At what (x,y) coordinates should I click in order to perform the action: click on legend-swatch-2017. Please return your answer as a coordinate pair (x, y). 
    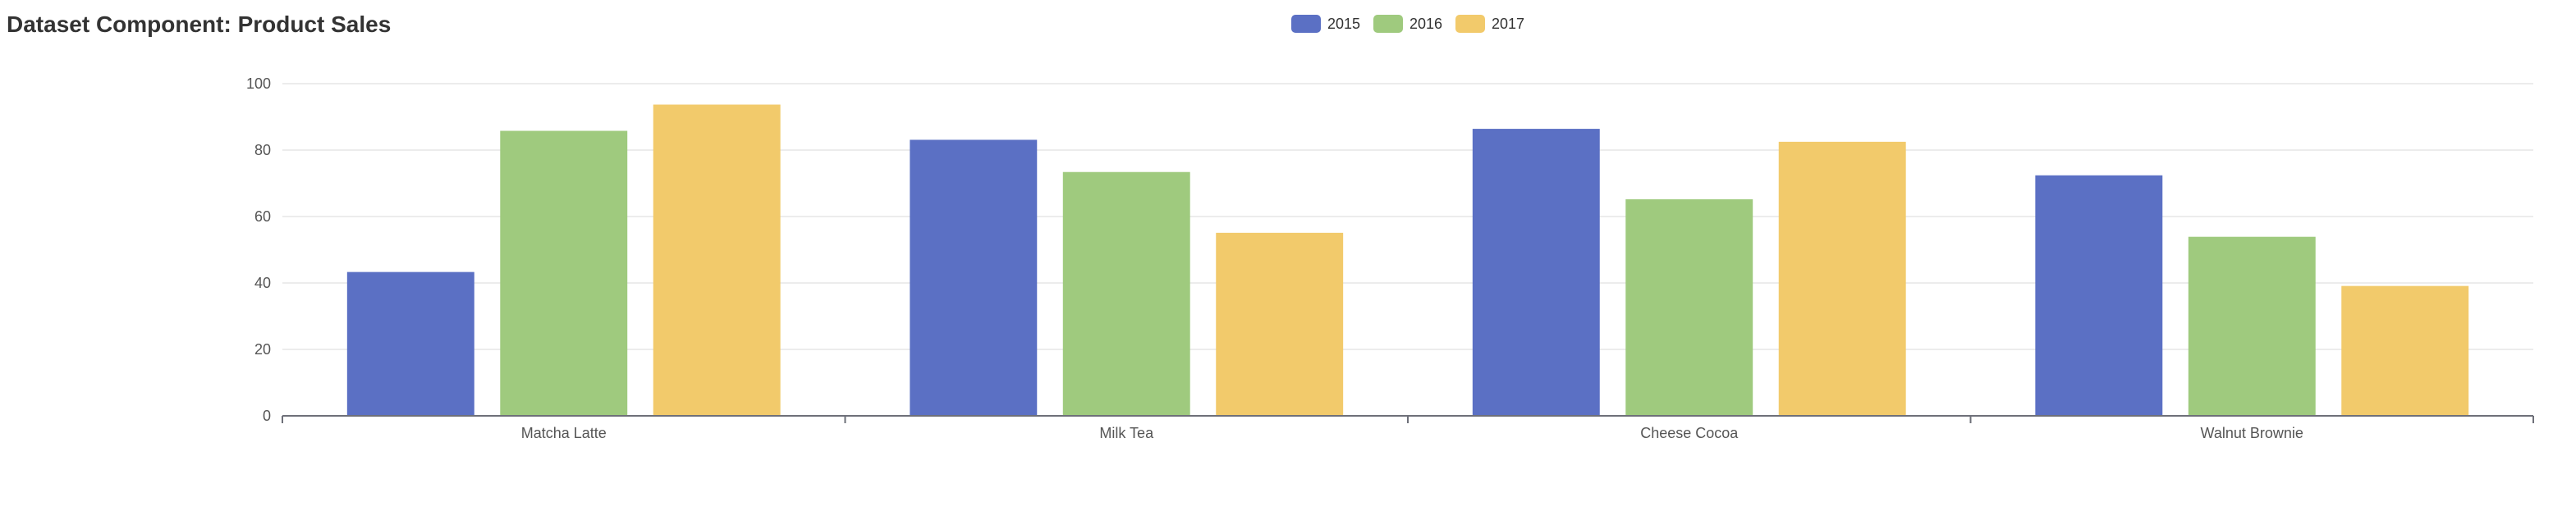
    Looking at the image, I should click on (1470, 24).